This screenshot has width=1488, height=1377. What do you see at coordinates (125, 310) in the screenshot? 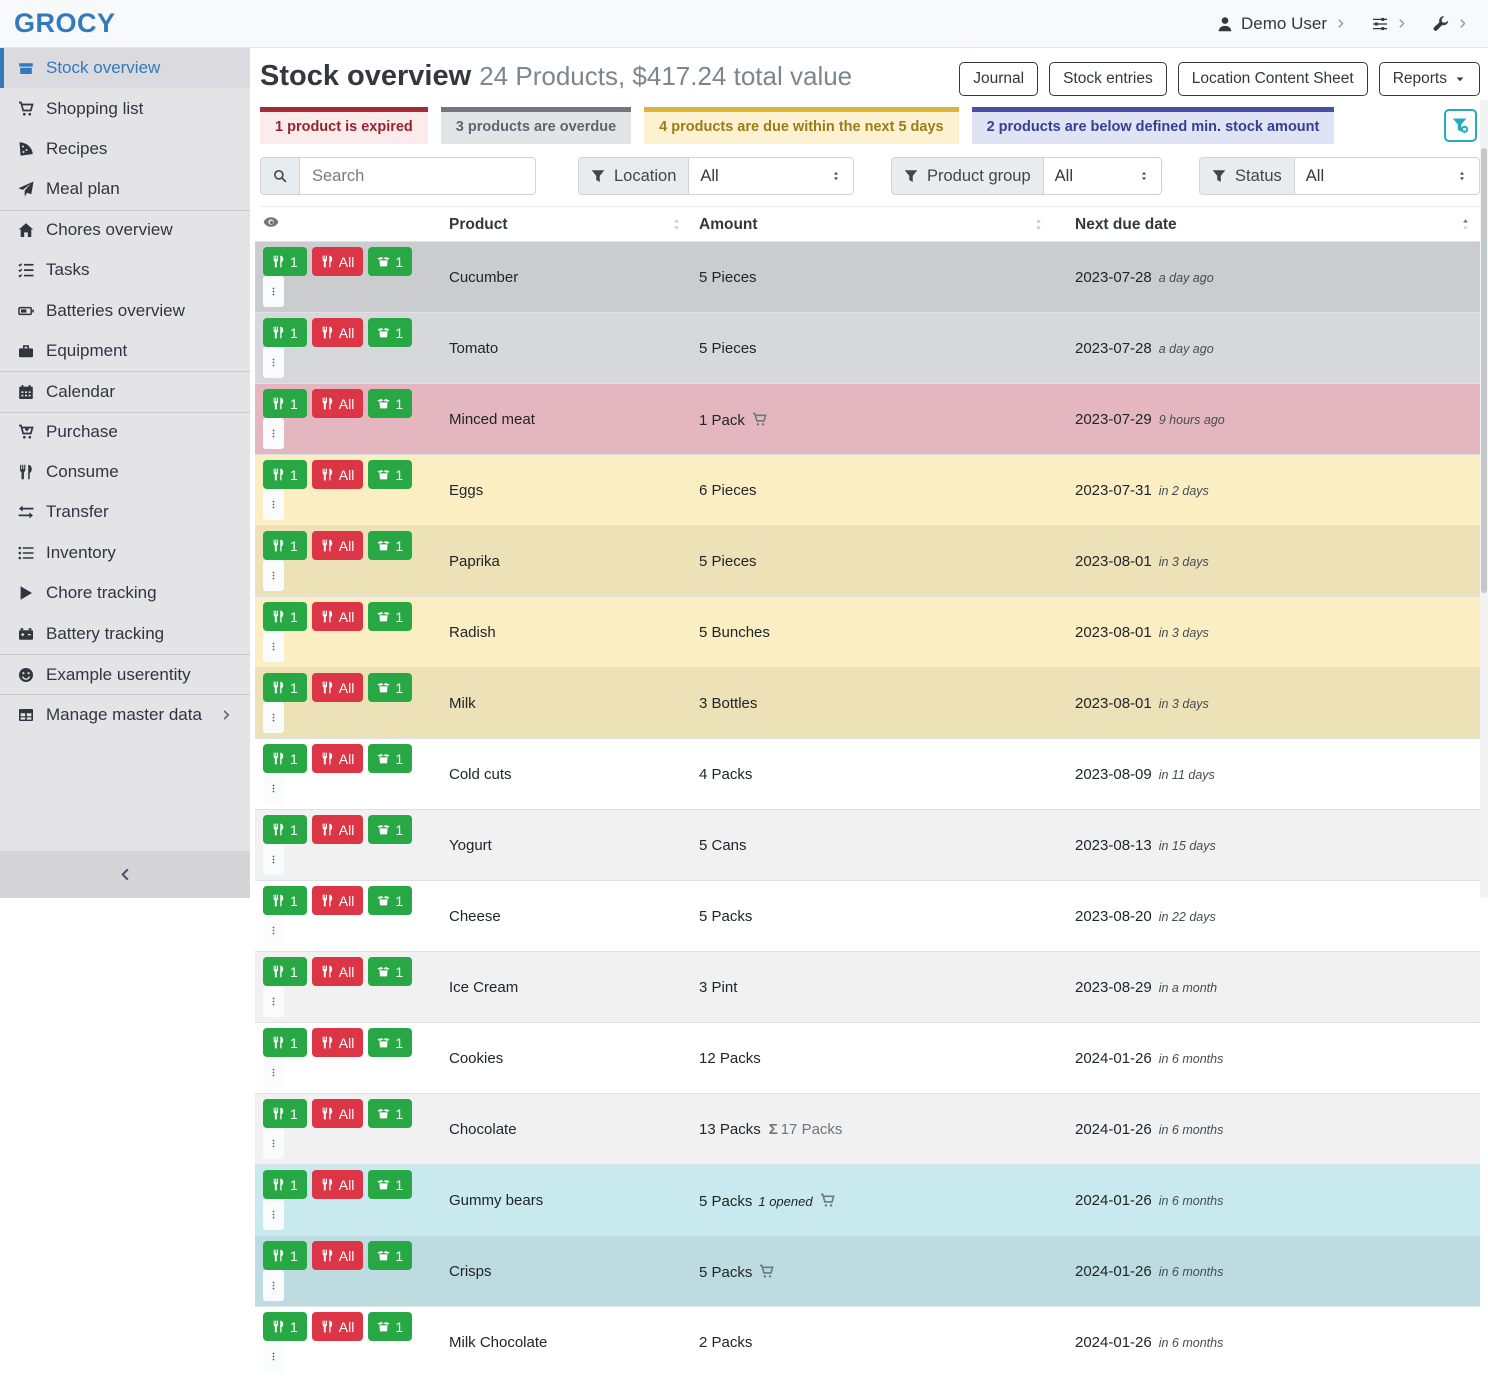
I see `sidebar-item-batteries-overview: Batteries overview` at bounding box center [125, 310].